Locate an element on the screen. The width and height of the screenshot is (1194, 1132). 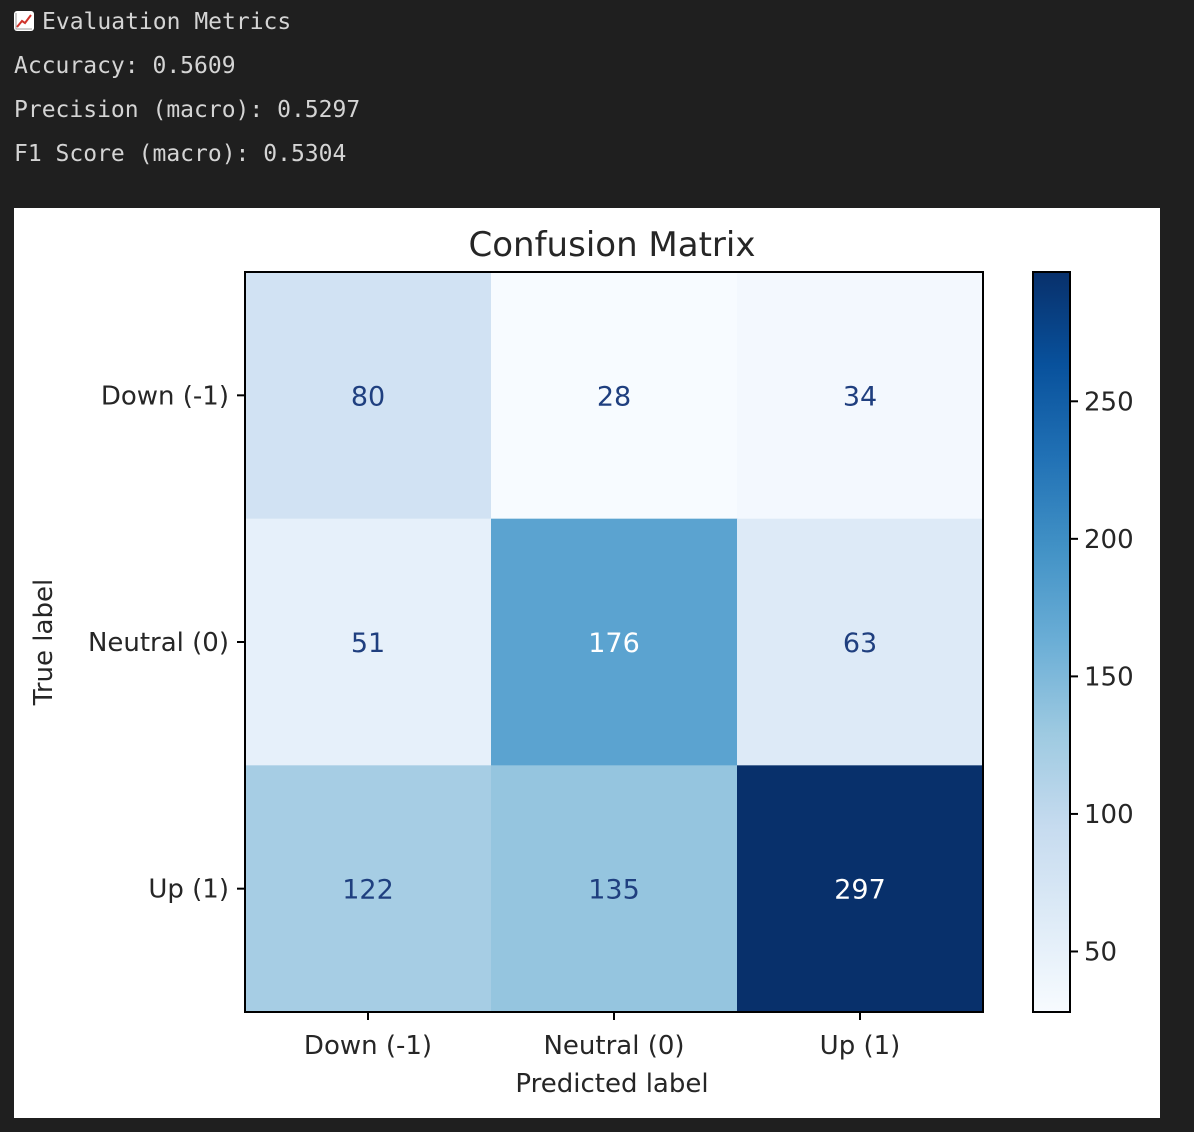
cell-value-label: 297 is located at coordinates (860, 890).